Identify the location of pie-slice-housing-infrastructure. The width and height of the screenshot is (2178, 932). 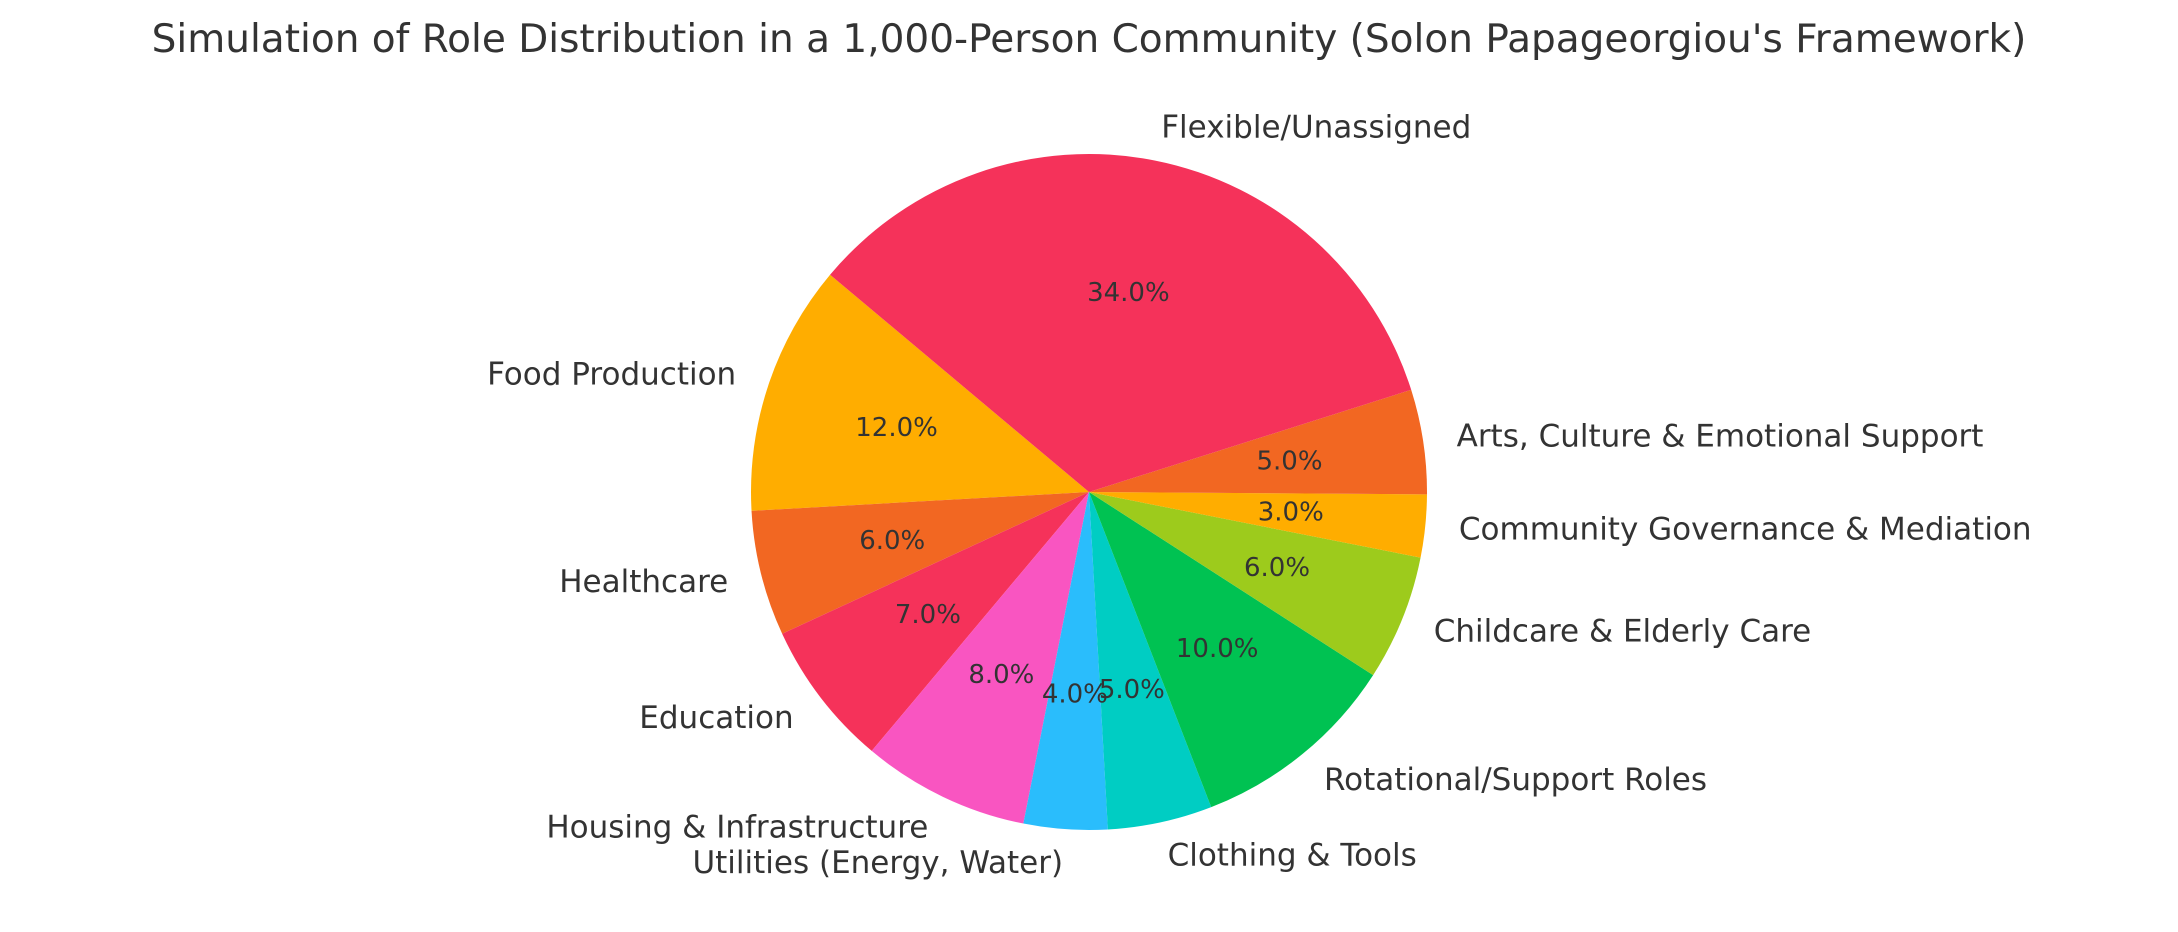
(980, 658).